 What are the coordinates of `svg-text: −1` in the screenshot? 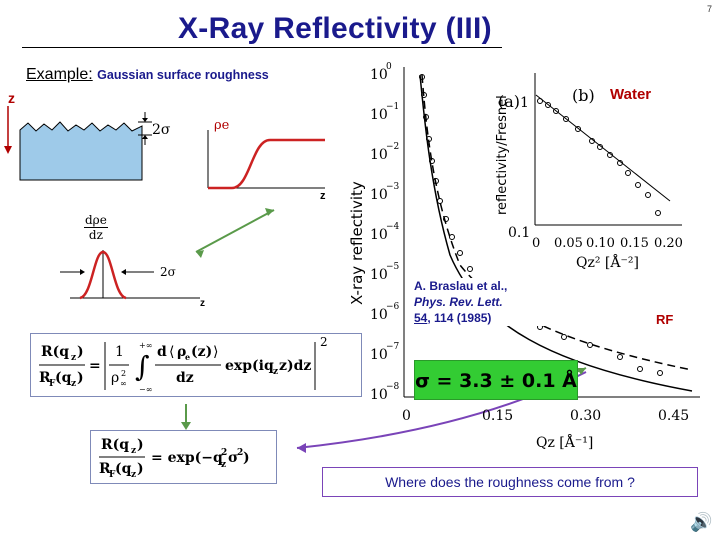 It's located at (392, 107).